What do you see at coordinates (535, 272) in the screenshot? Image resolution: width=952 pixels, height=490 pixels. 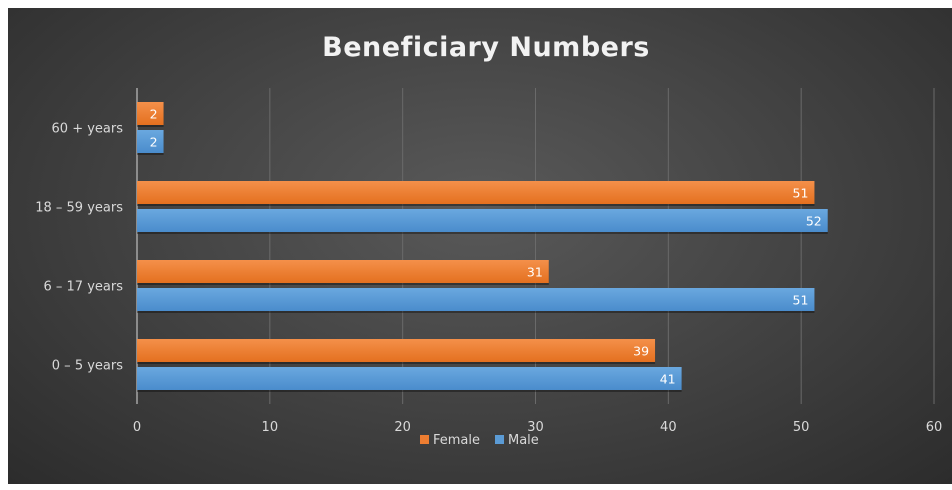 I see `data-label: 31` at bounding box center [535, 272].